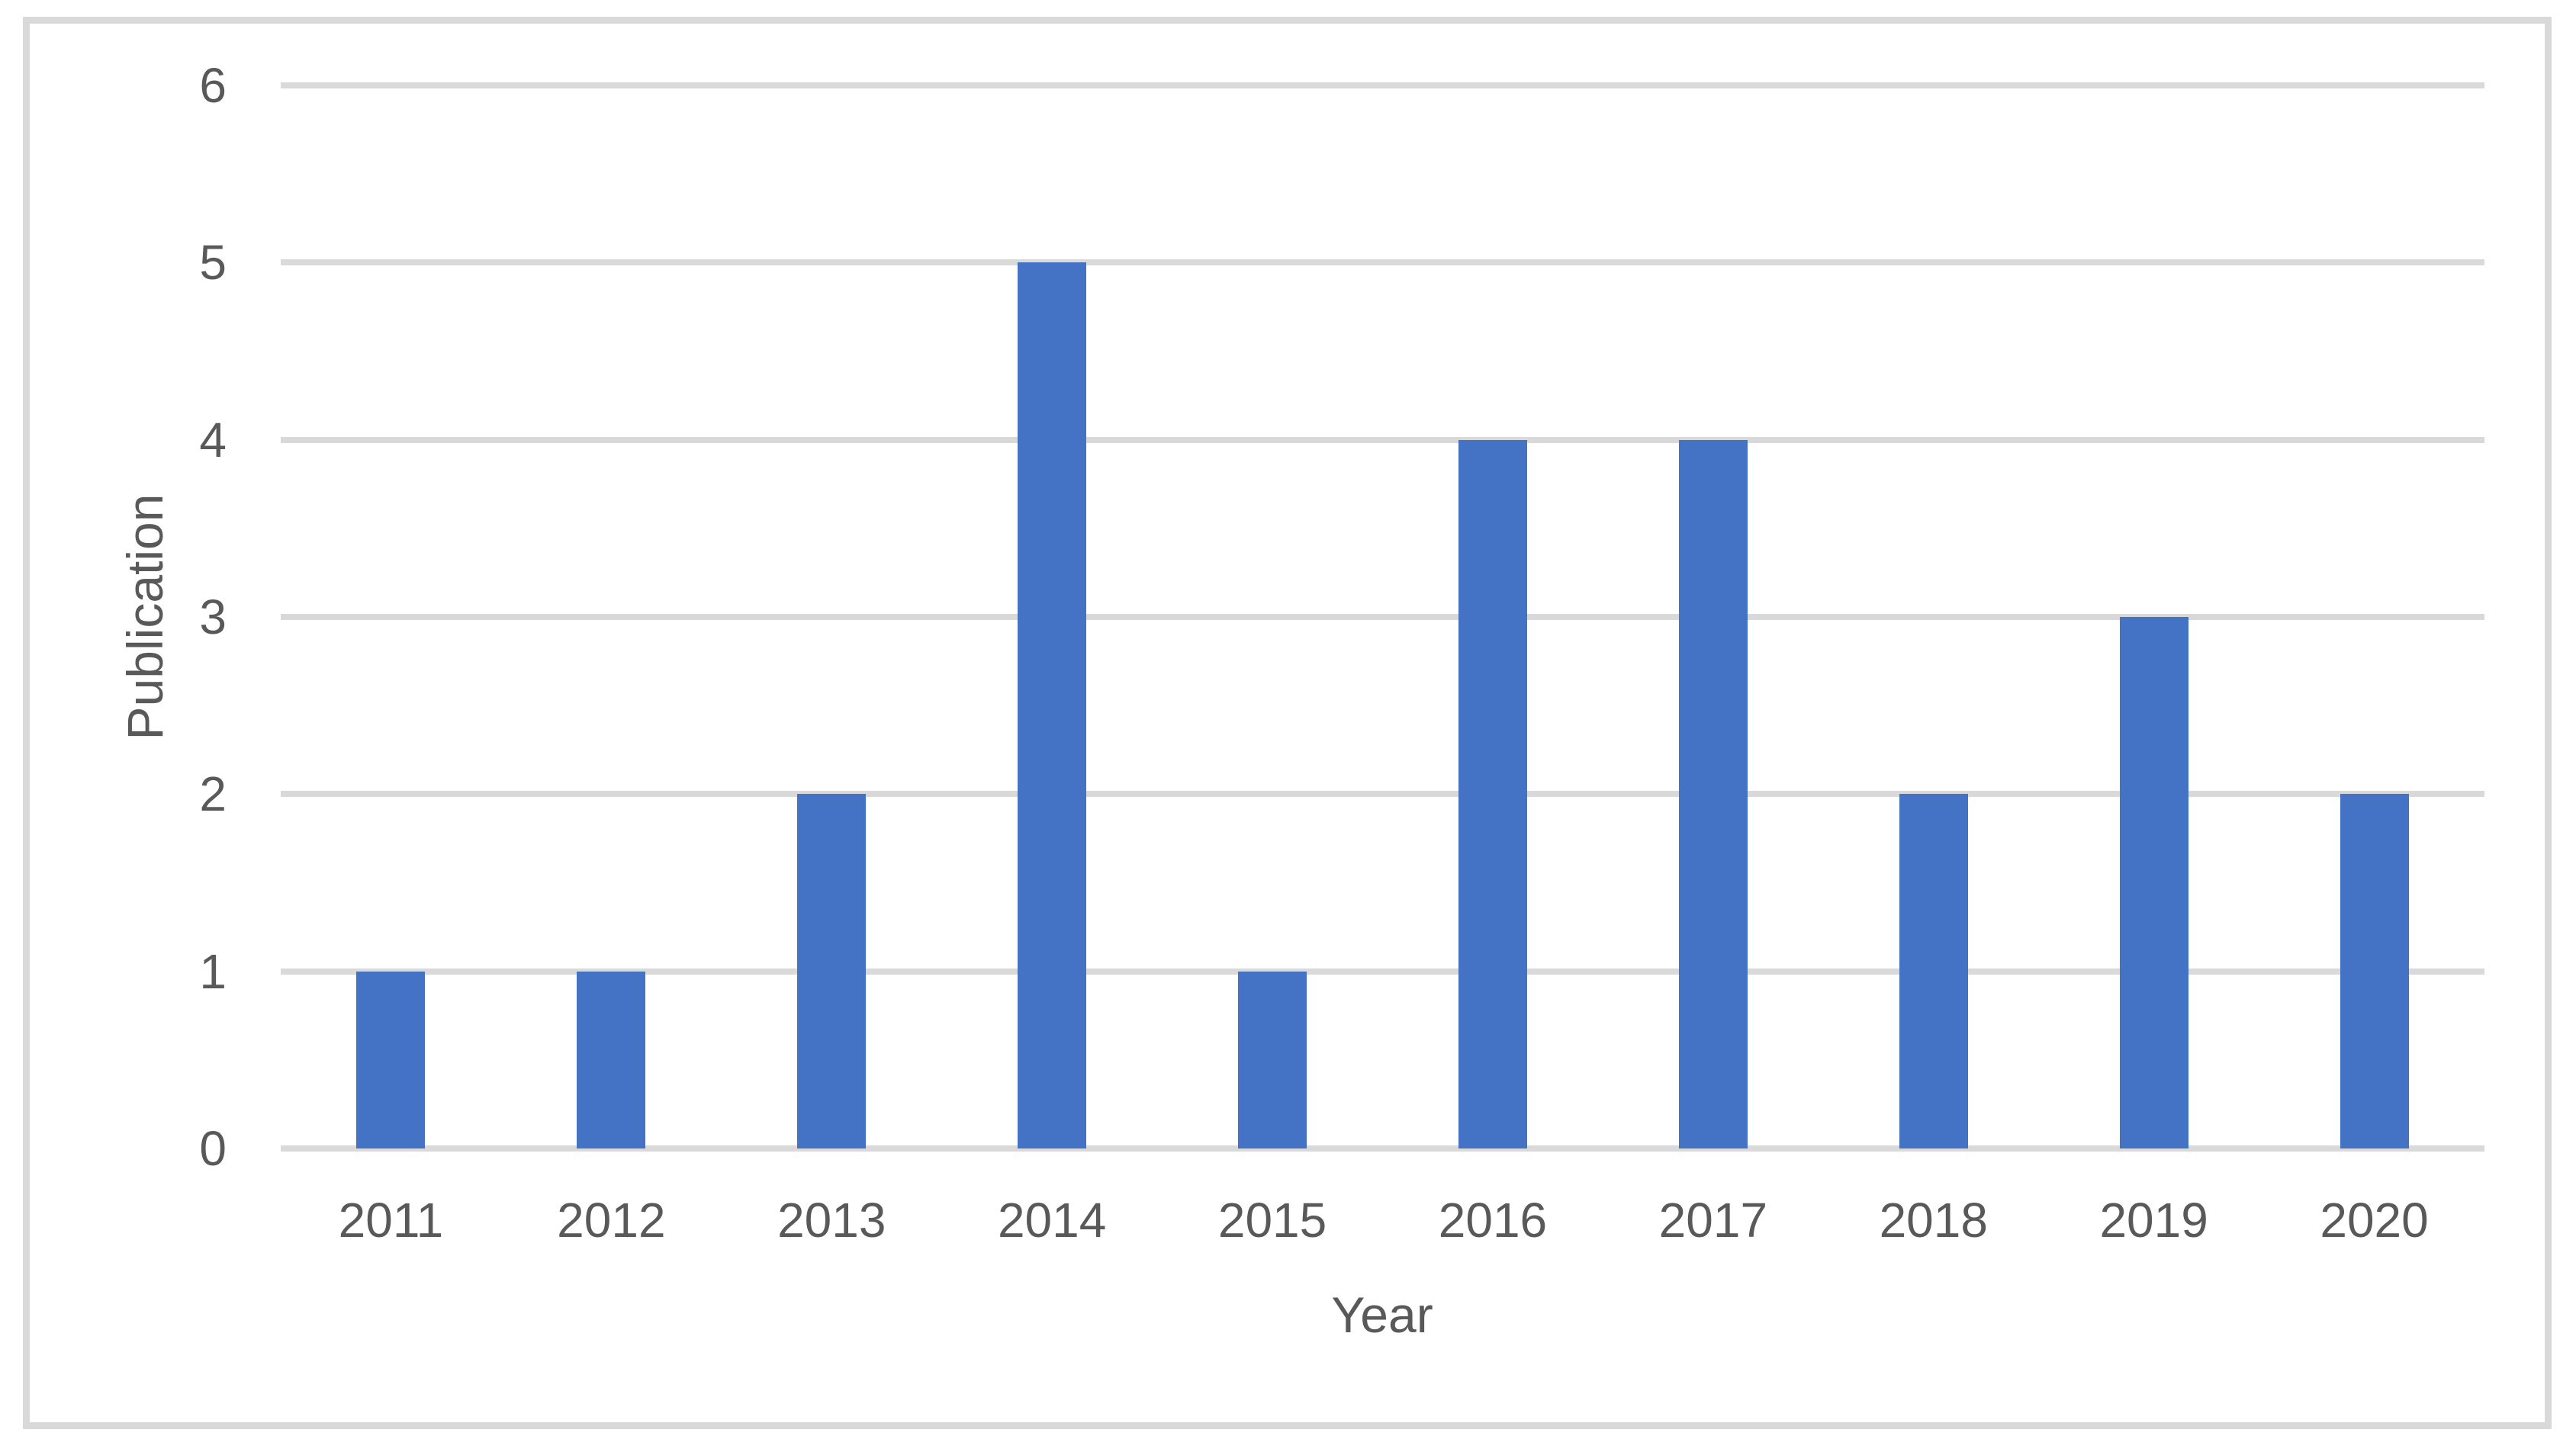 The height and width of the screenshot is (1452, 2576). I want to click on bar-2015, so click(1272, 1059).